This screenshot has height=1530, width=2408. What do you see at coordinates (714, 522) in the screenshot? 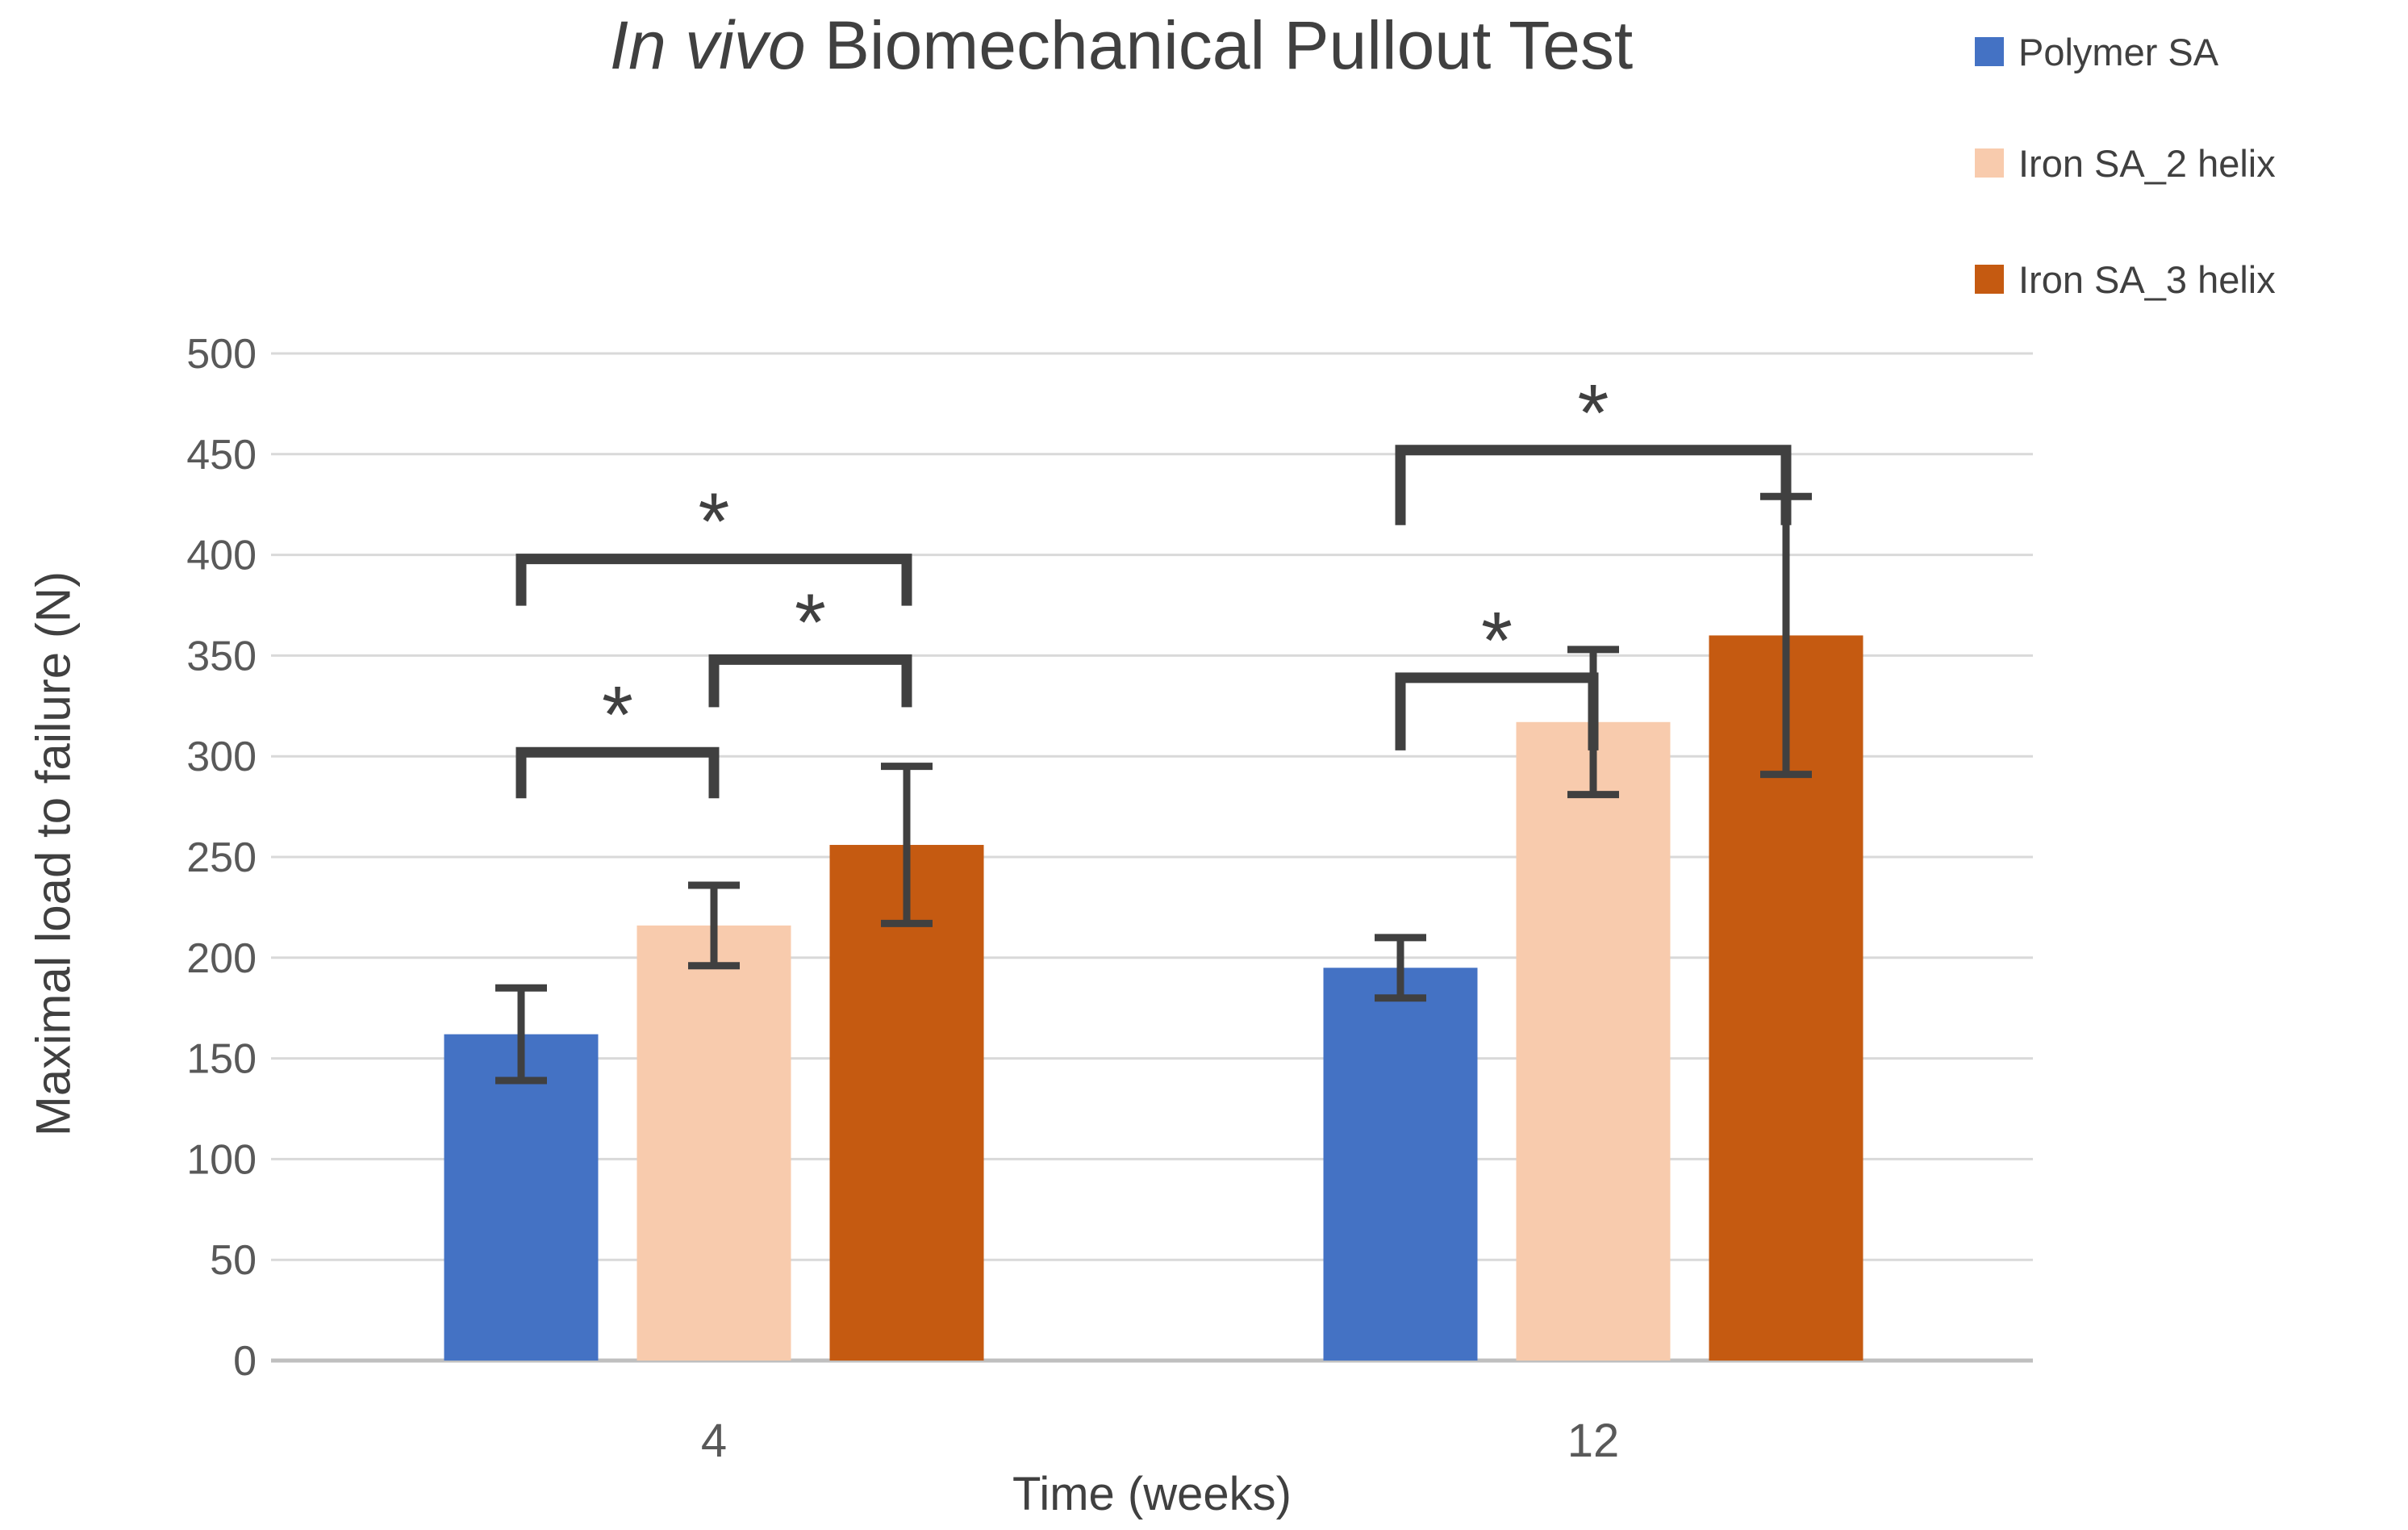
I see `sig-asterisk-2: *` at bounding box center [714, 522].